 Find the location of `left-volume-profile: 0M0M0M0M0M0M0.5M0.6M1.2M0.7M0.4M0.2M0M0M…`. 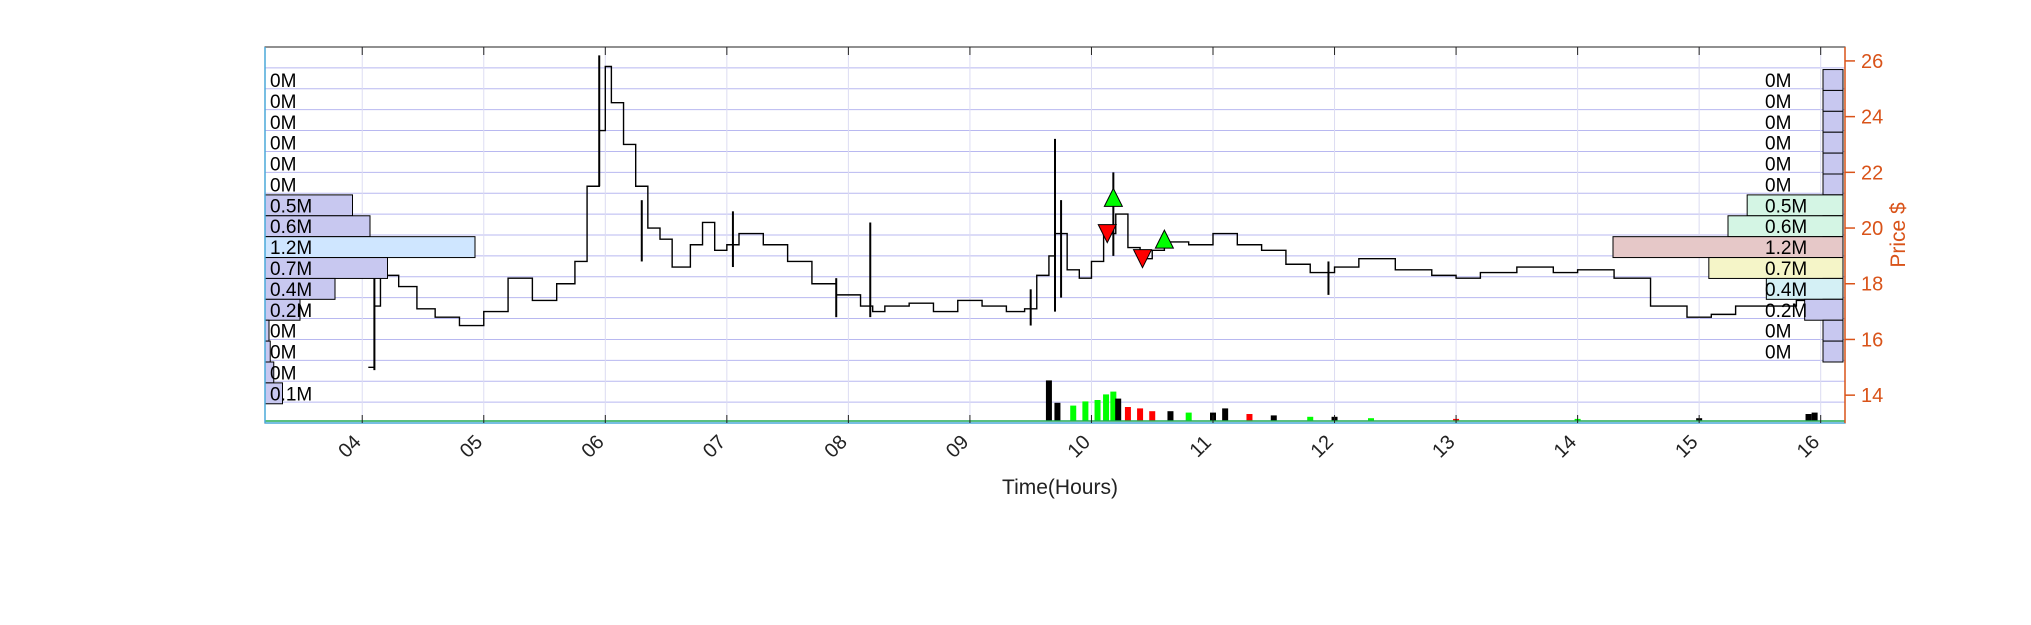

left-volume-profile: 0M0M0M0M0M0M0.5M0.6M1.2M0.7M0.4M0.2M0M0M… is located at coordinates (370, 238).